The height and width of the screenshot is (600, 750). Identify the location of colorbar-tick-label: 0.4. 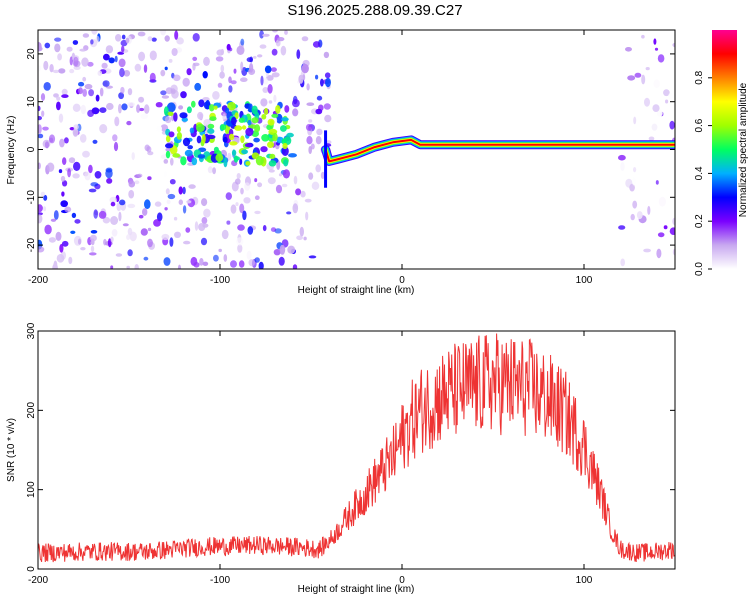
(699, 173).